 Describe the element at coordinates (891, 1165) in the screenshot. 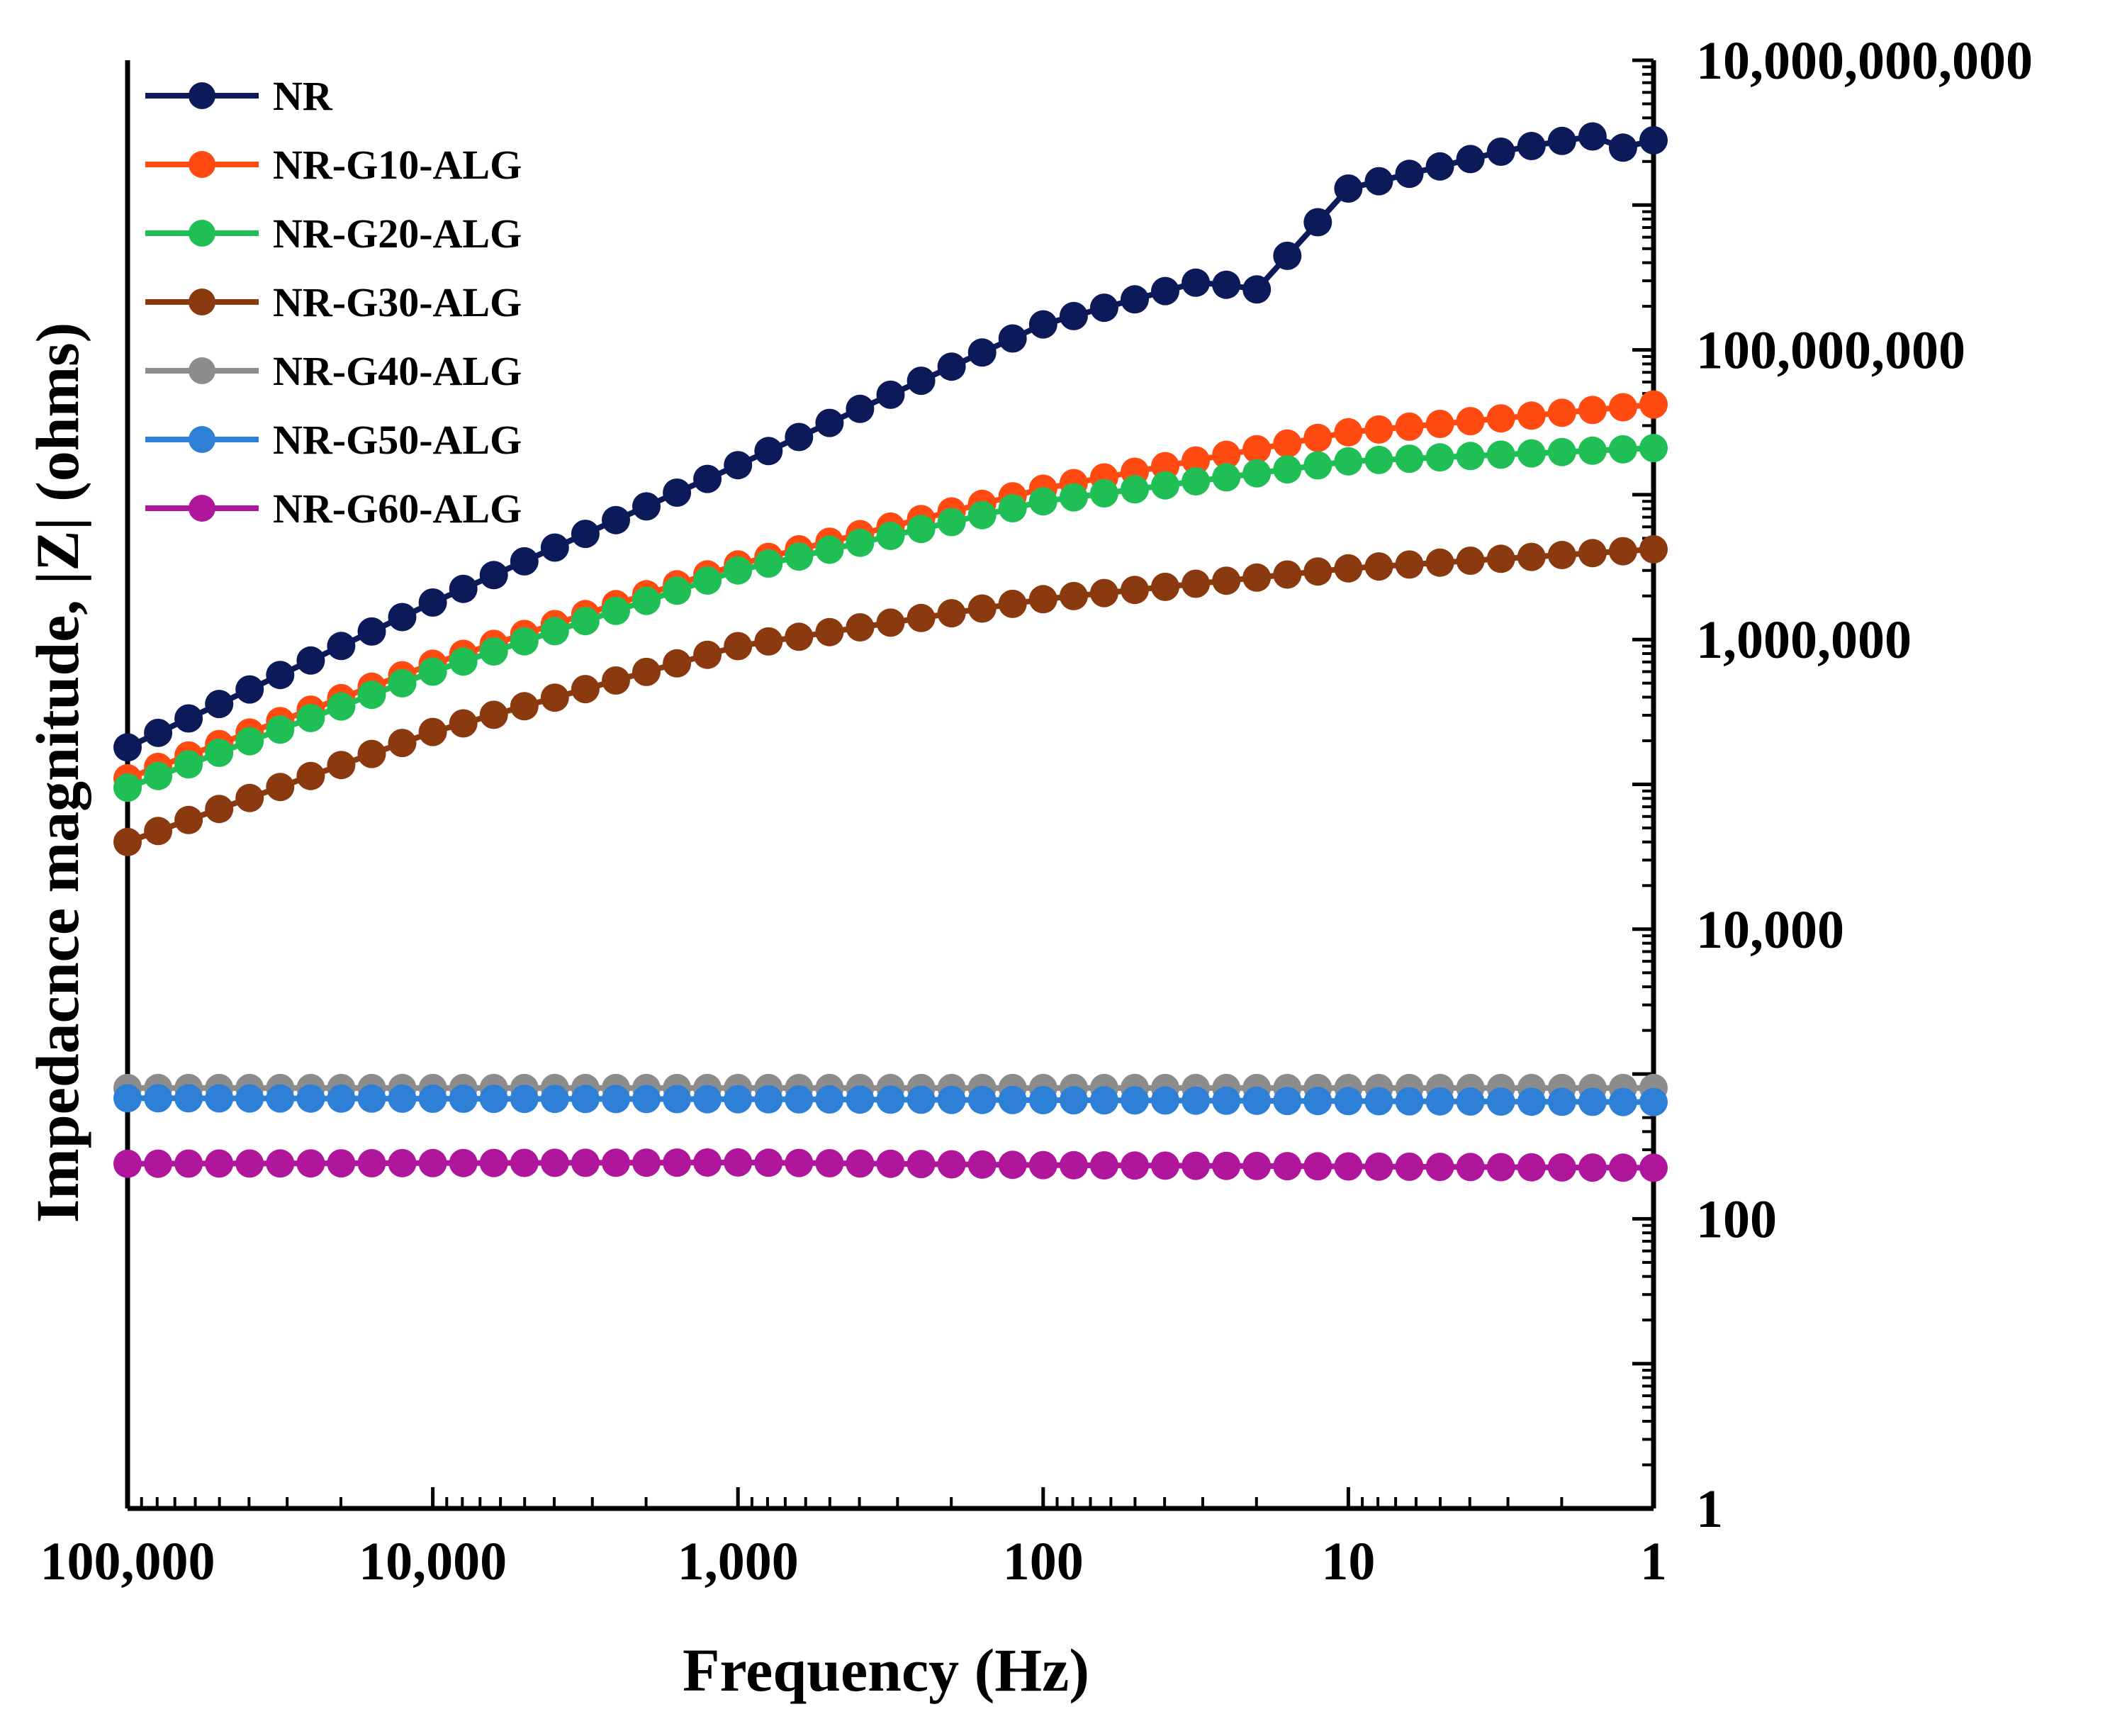

I see `series-nr-g60-alg` at that location.